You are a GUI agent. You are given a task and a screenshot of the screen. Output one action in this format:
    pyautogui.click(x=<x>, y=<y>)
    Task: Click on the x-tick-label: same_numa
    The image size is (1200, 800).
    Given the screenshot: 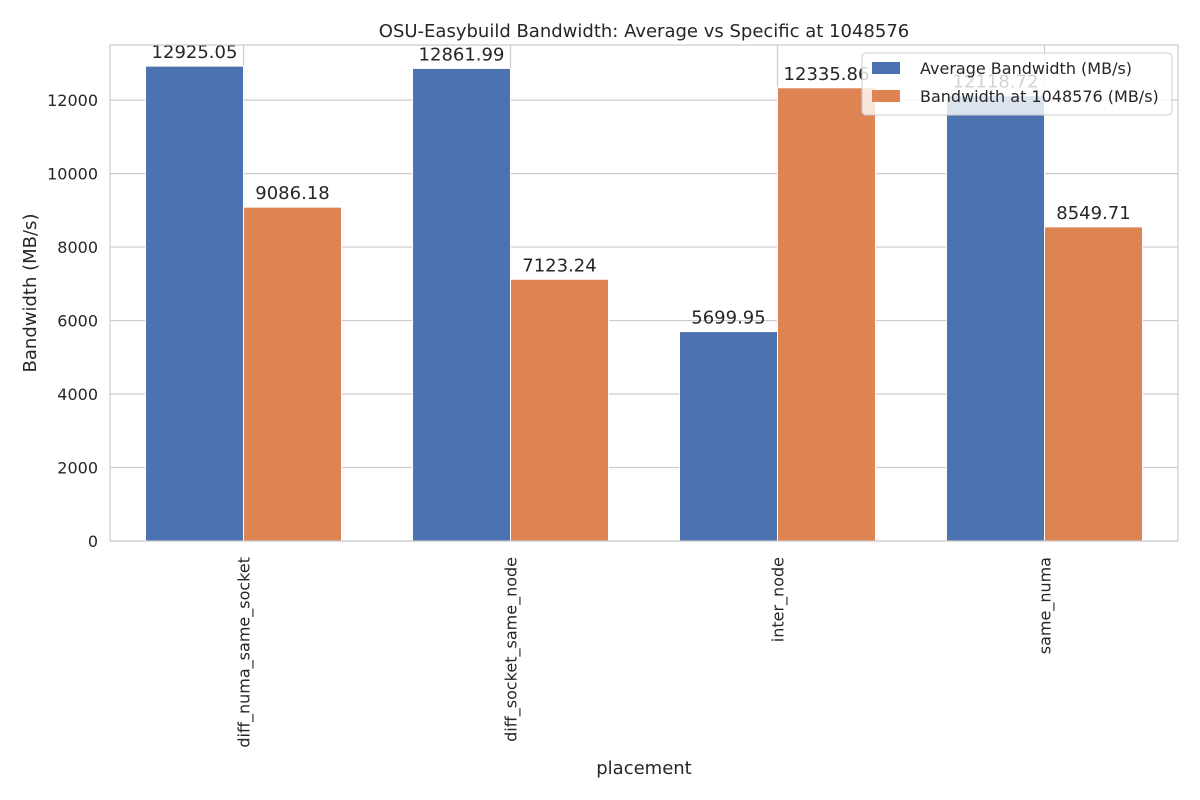 What is the action you would take?
    pyautogui.click(x=1046, y=605)
    